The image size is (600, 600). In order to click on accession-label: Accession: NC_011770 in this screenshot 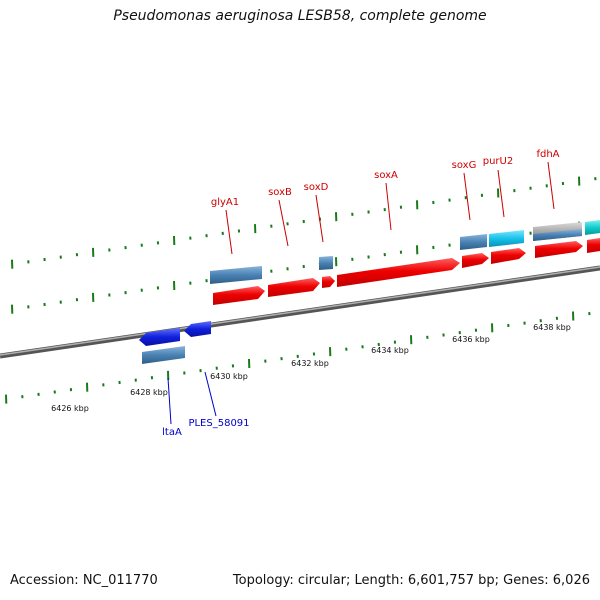, I will do `click(84, 580)`.